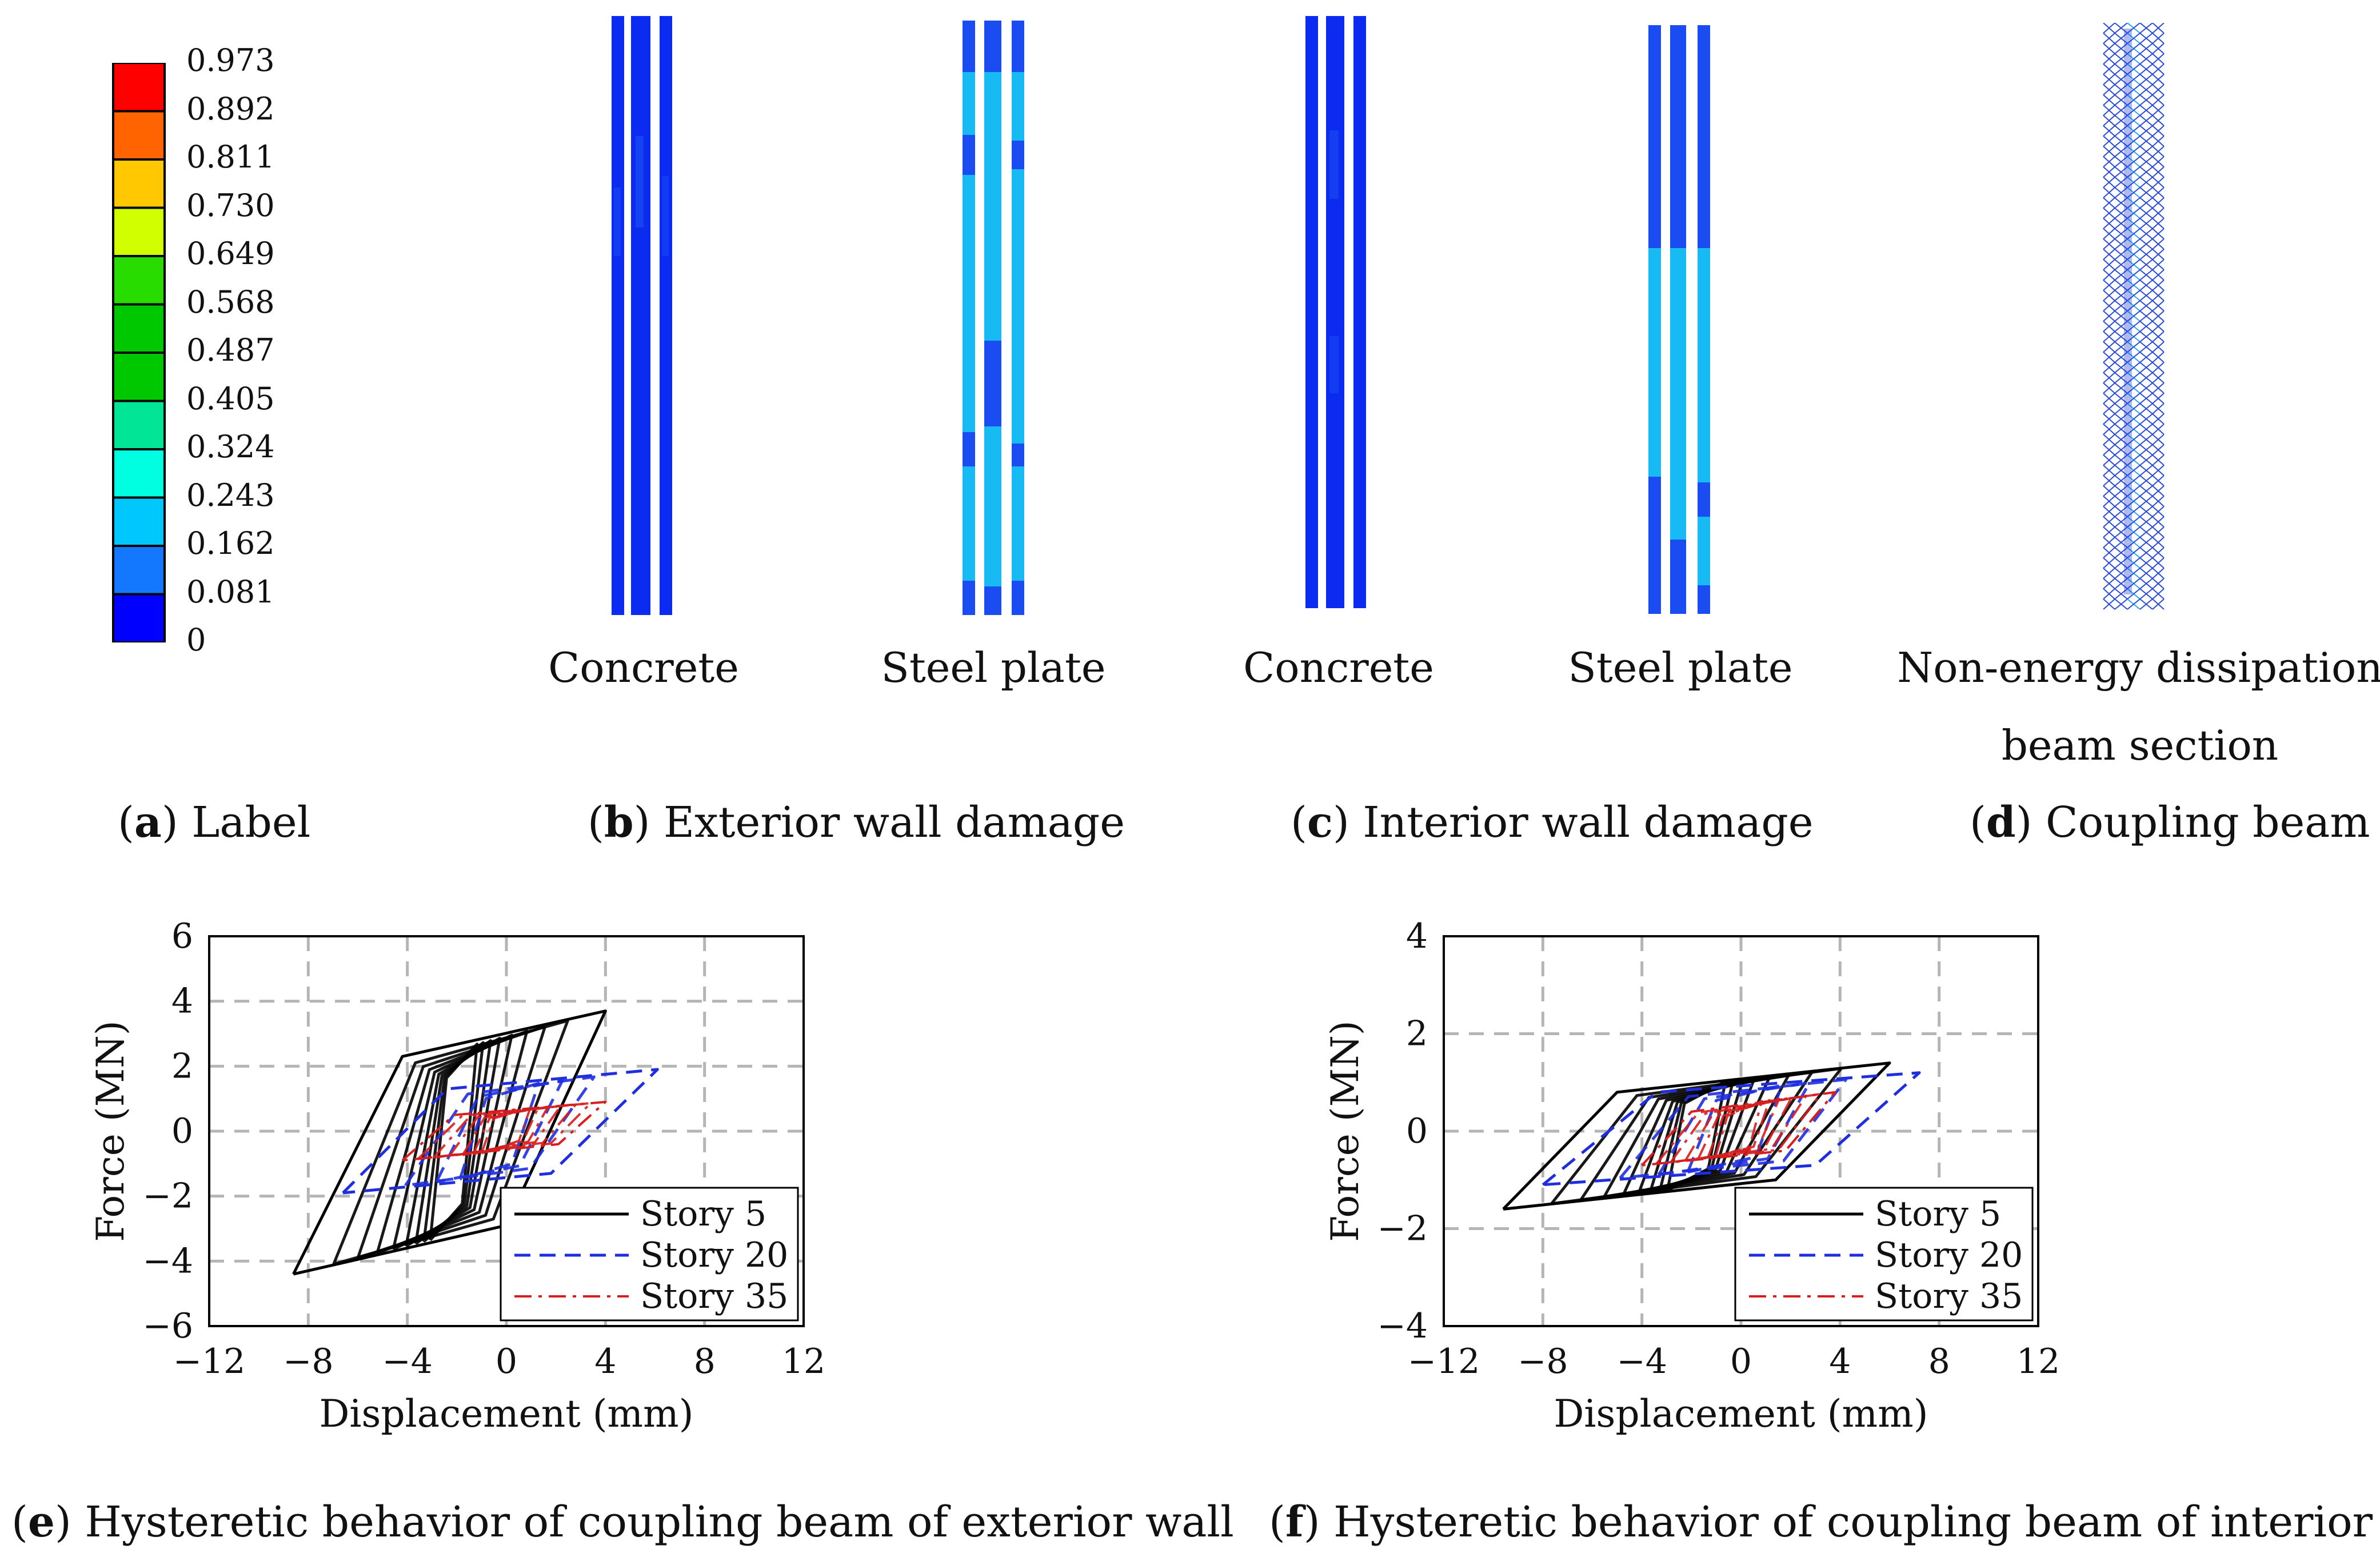 This screenshot has width=2380, height=1565. Describe the element at coordinates (1641, 1362) in the screenshot. I see `x-tick-label: −4` at that location.